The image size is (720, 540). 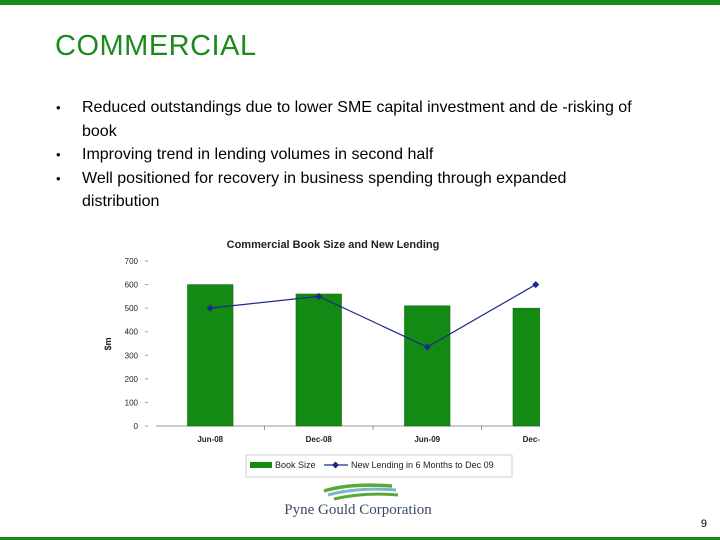 I want to click on slide-title: COMMERCIAL, so click(x=156, y=46).